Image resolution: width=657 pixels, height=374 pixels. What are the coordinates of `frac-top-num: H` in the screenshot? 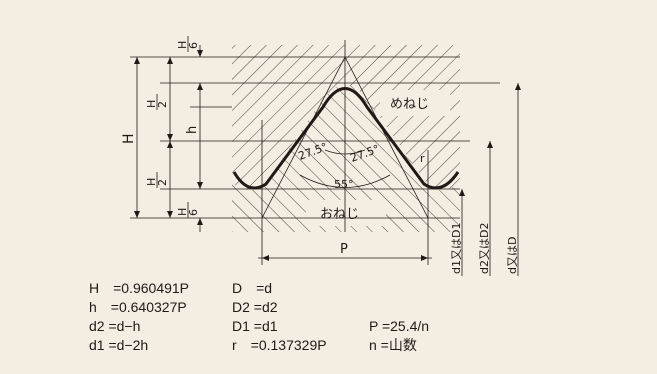 It's located at (182, 45).